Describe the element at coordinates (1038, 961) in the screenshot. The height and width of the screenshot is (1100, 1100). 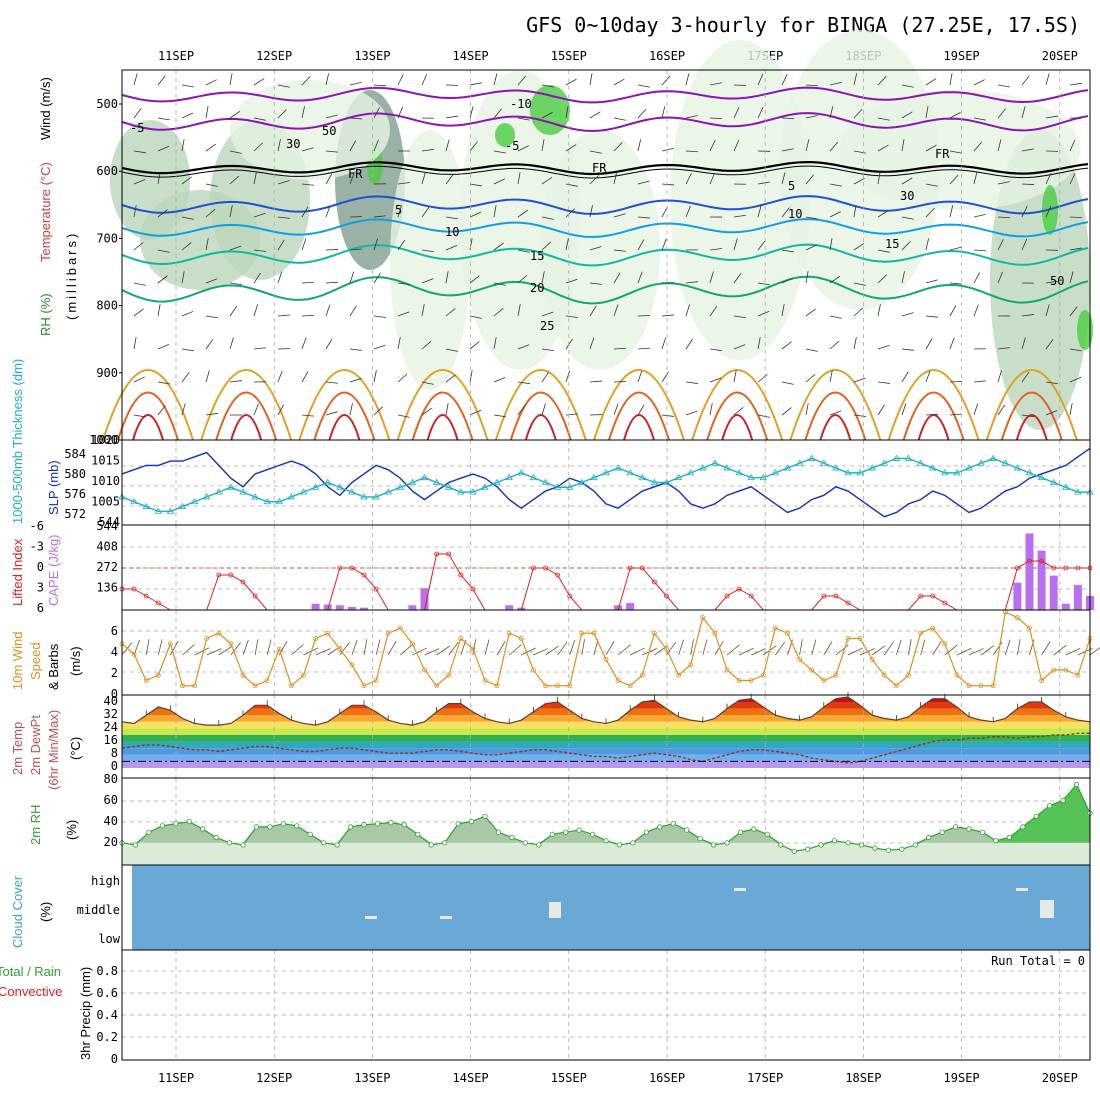
I see `run-total: Run Total = 0` at that location.